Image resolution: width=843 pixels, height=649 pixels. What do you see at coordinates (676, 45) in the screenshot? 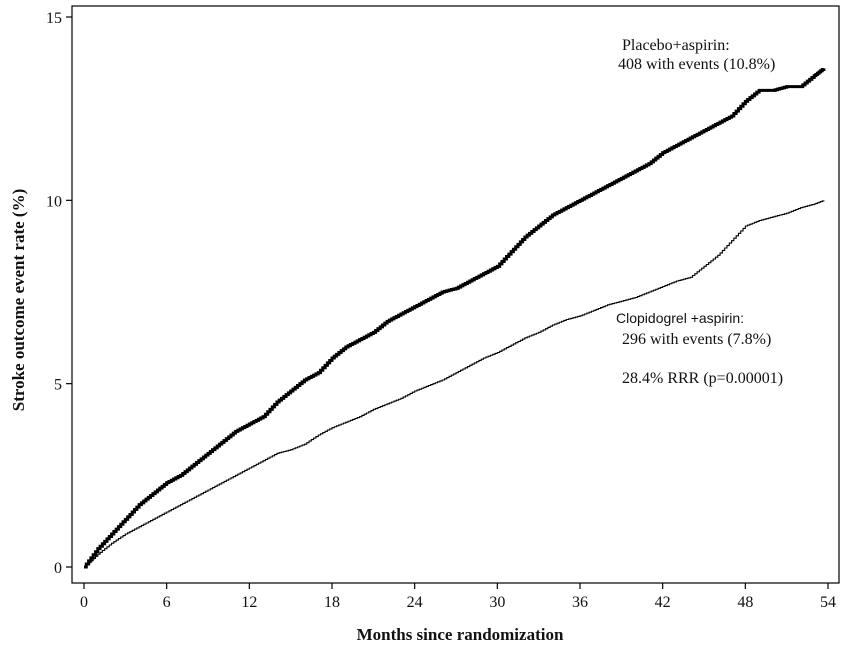
I see `placebo-series-label: Placebo+aspirin:` at bounding box center [676, 45].